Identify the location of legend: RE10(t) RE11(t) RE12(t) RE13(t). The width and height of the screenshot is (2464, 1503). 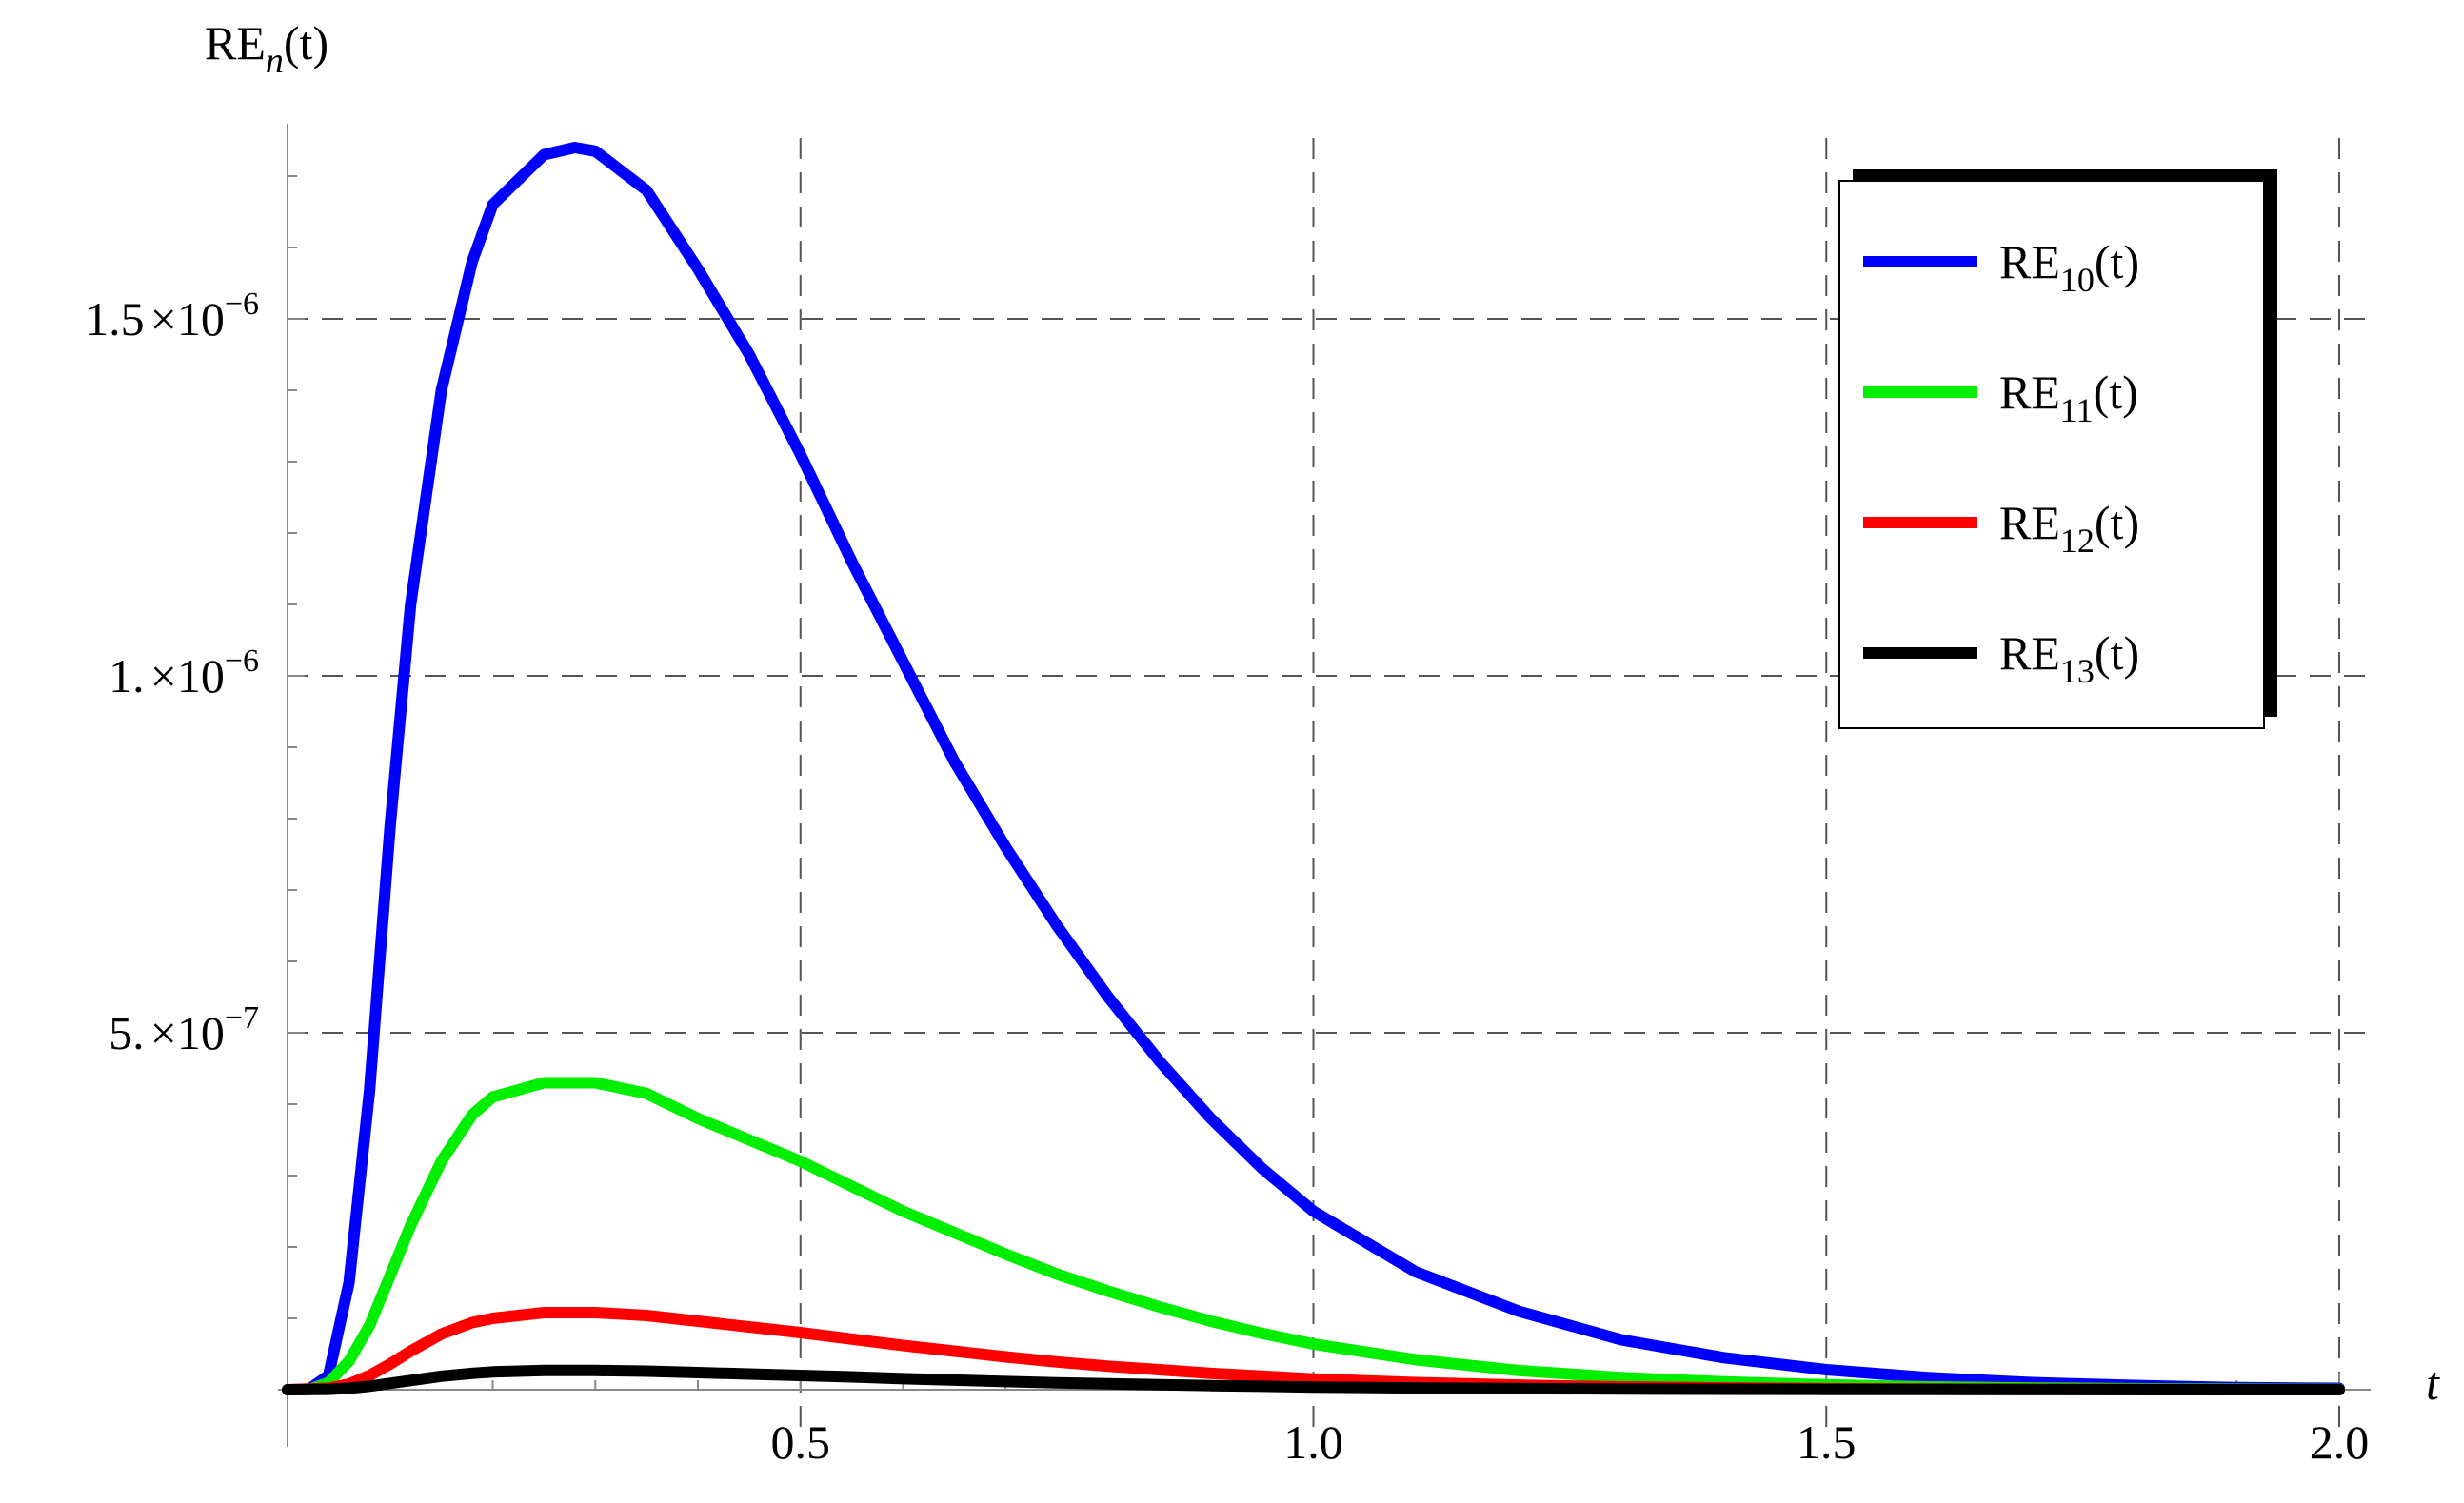
(2057, 449).